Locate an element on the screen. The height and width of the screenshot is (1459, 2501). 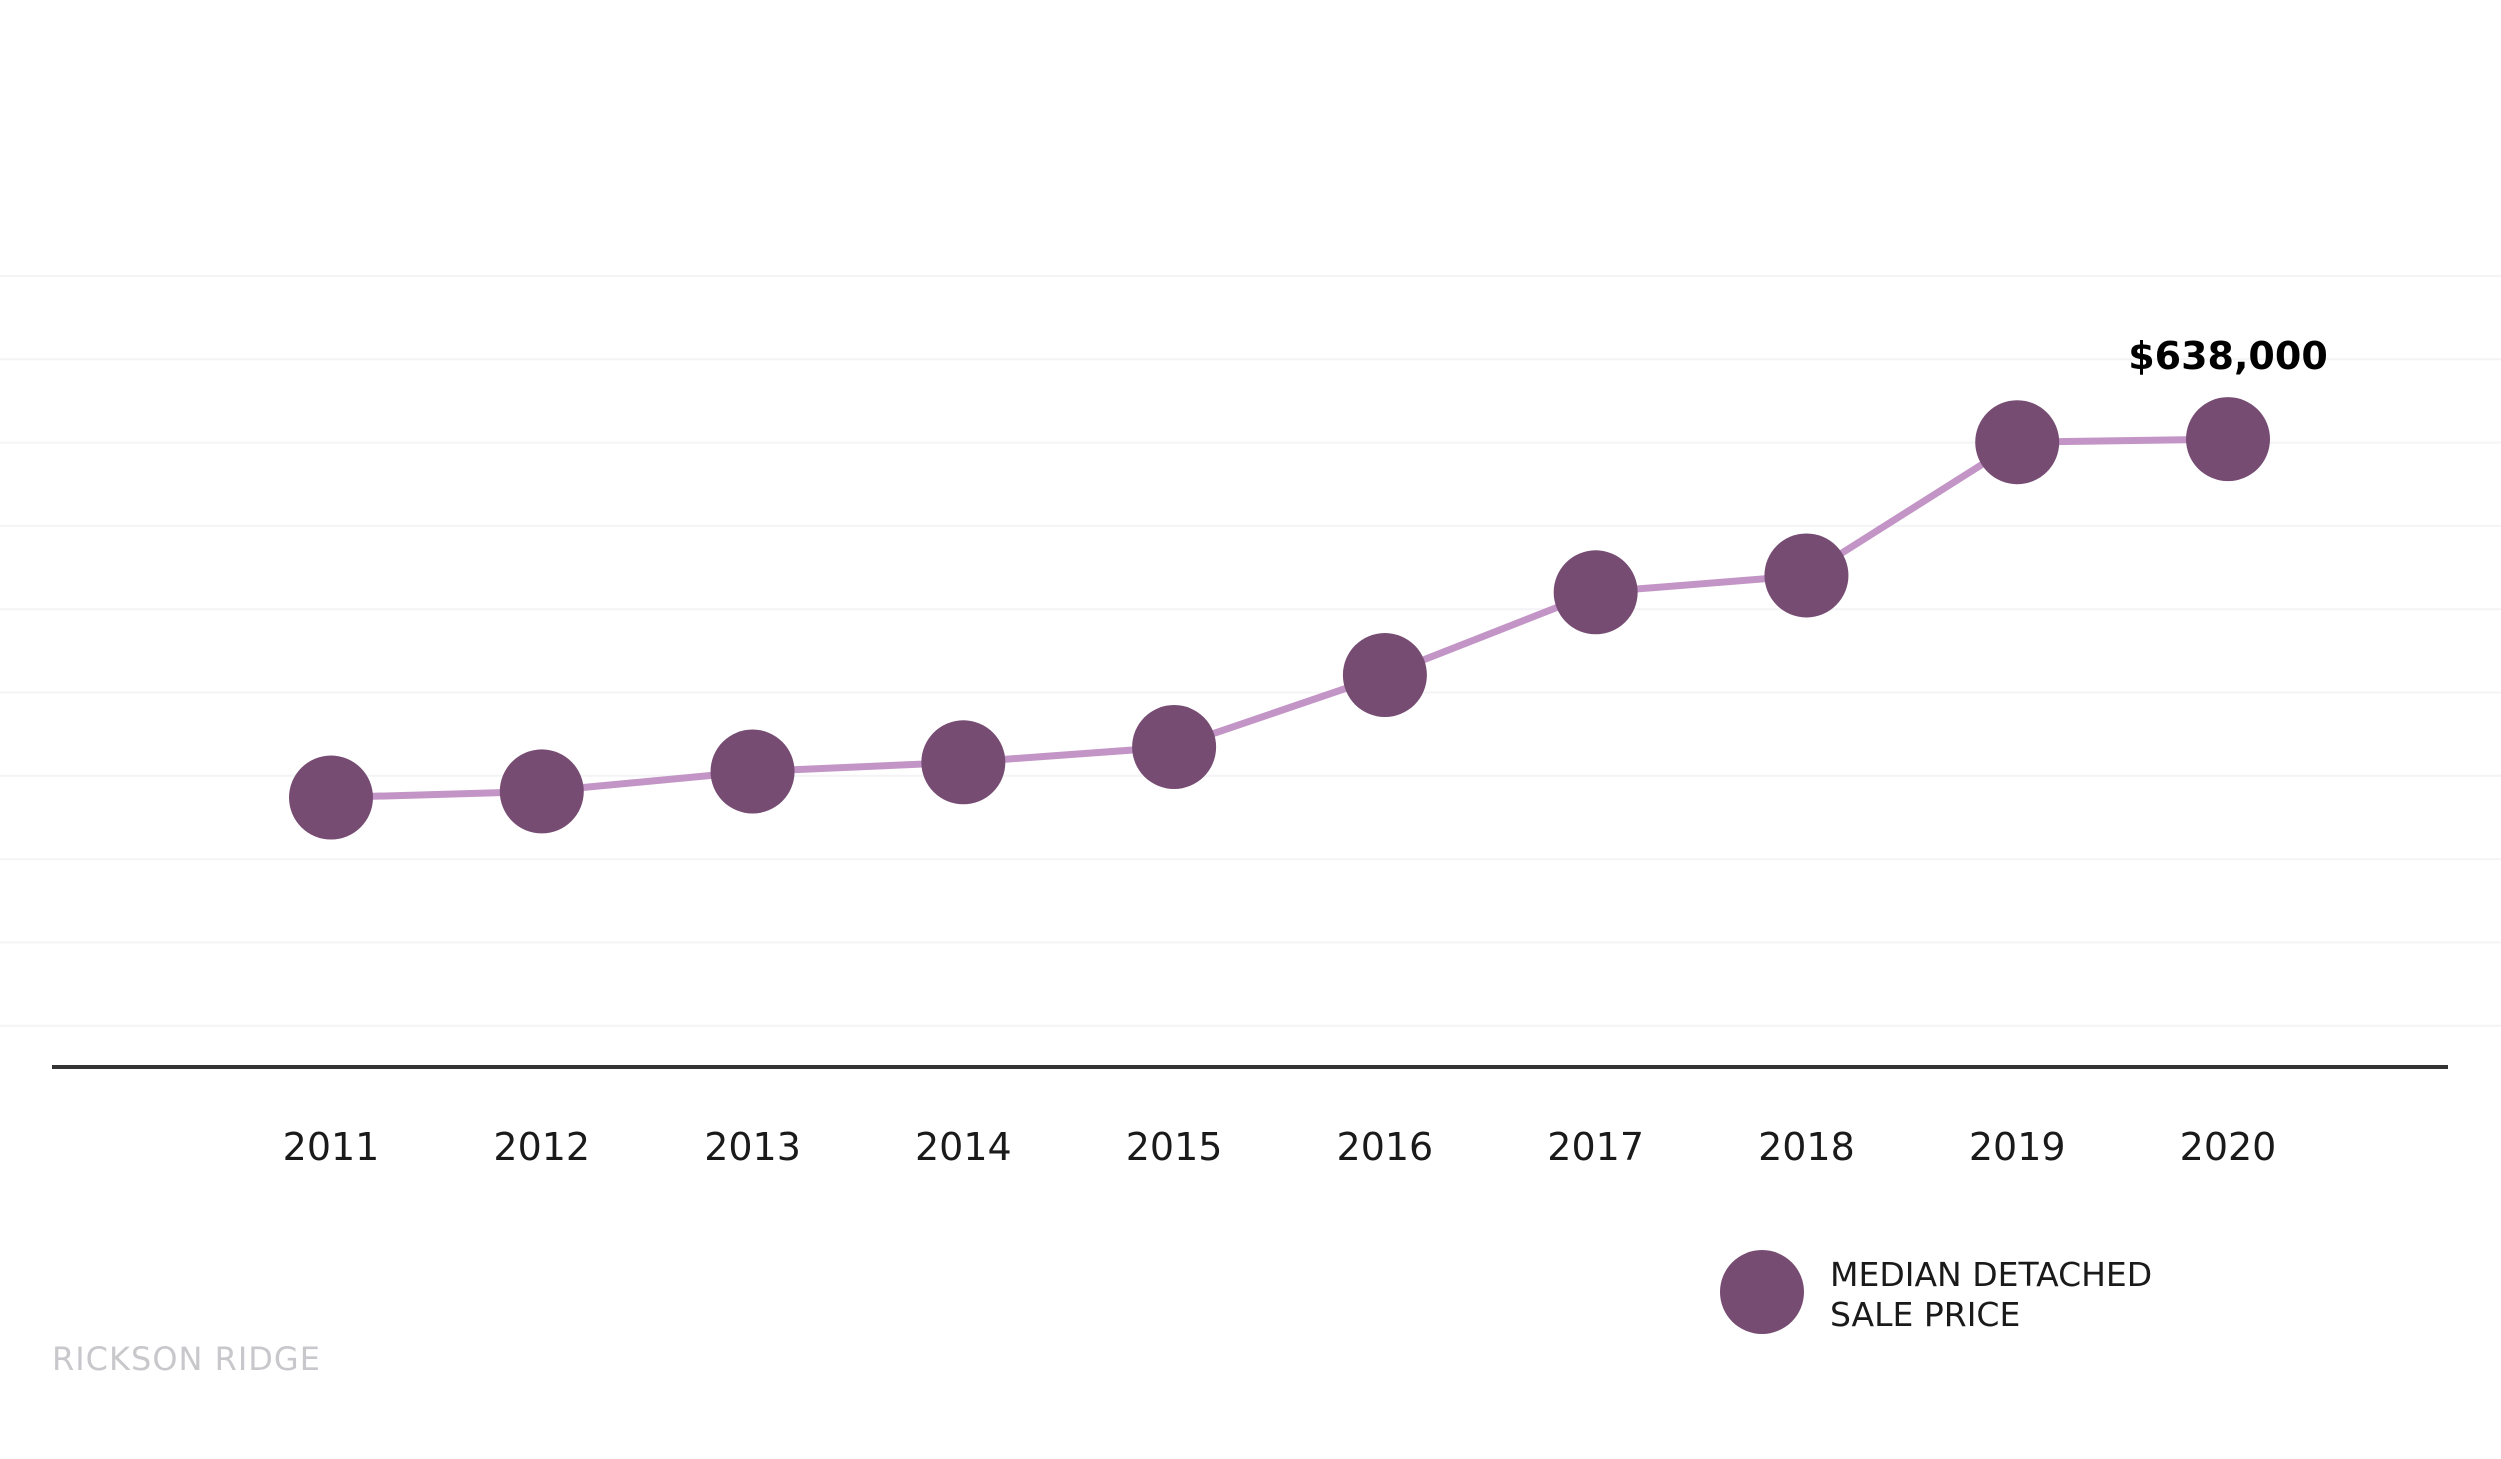
brand-watermark: RICKSON RIDGE is located at coordinates (186, 1359).